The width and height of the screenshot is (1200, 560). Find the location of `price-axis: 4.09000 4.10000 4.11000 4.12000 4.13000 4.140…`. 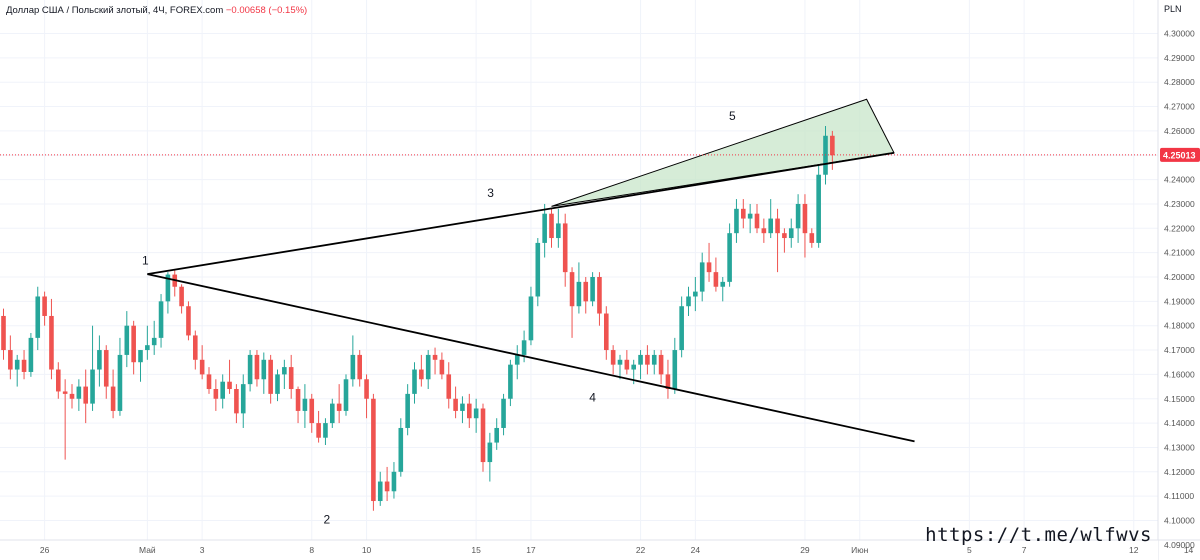

price-axis: 4.09000 4.10000 4.11000 4.12000 4.13000 4.140… is located at coordinates (1178, 280).